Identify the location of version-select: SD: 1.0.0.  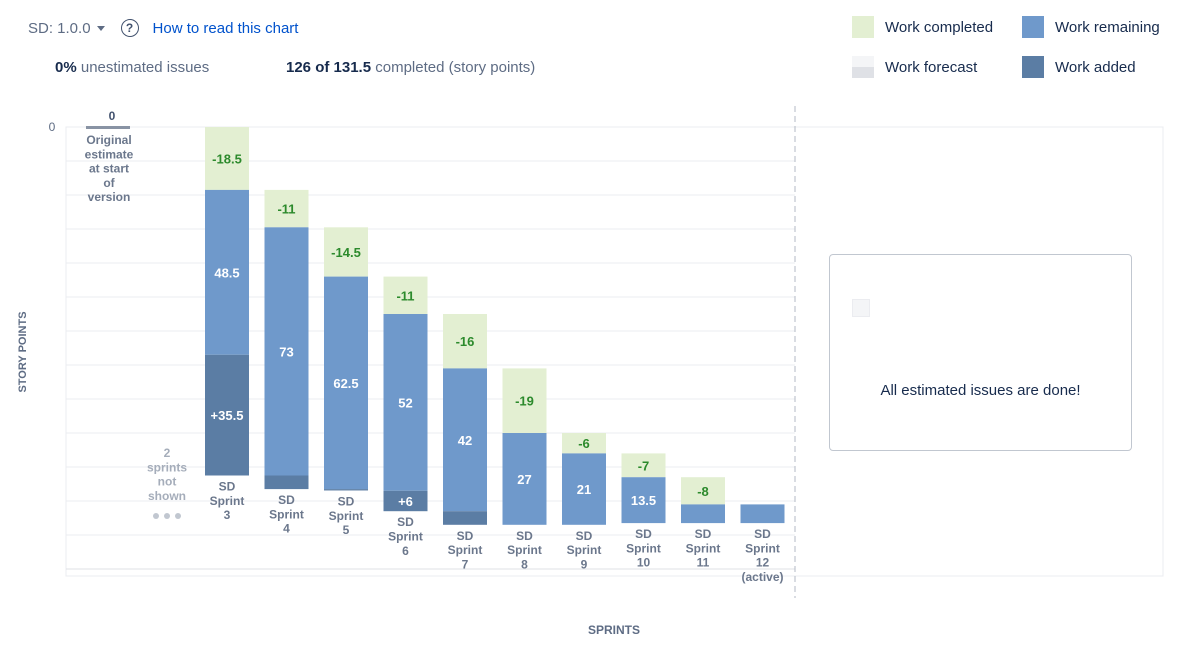
(66, 28).